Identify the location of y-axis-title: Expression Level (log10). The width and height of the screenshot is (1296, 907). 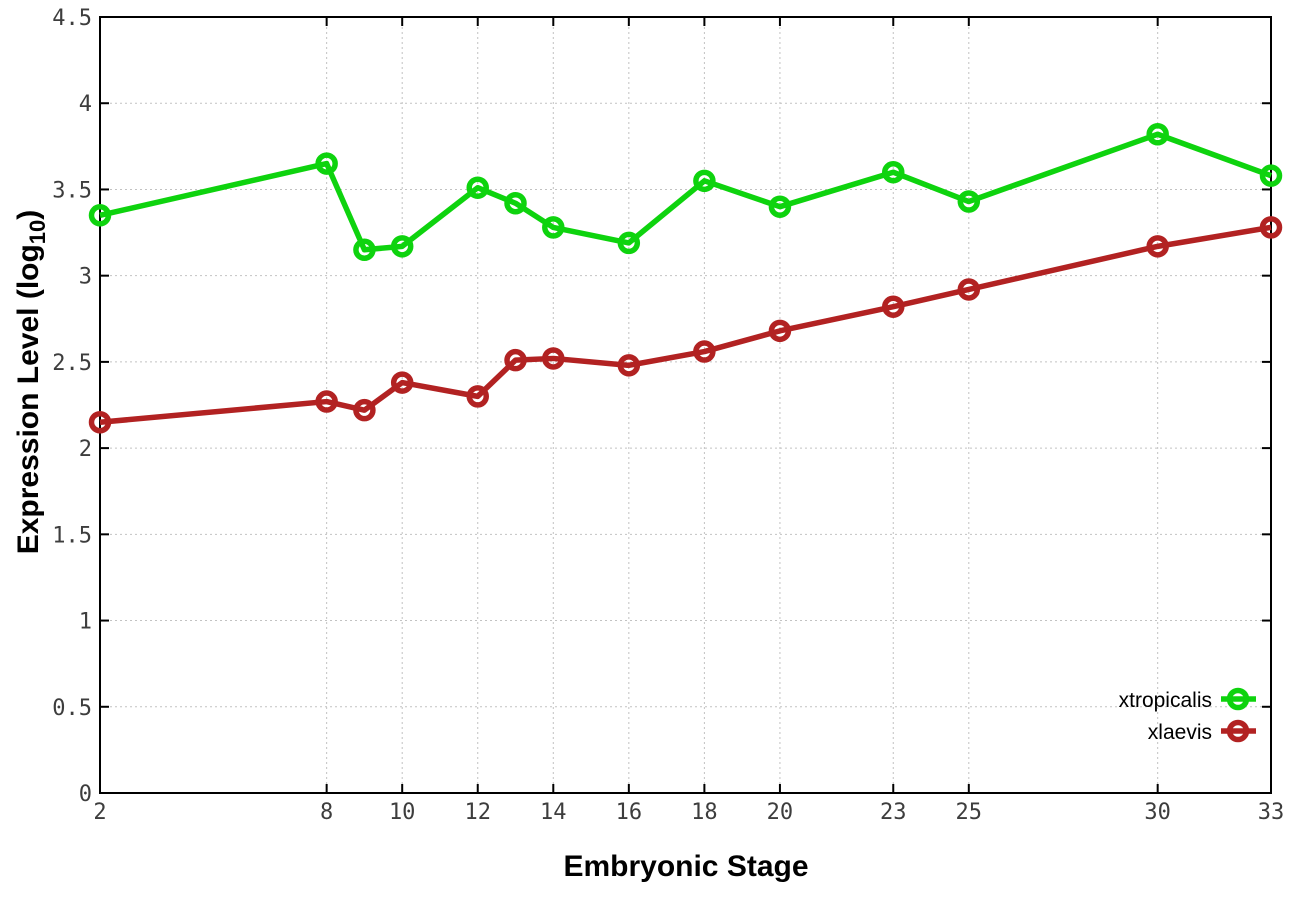
(31, 382).